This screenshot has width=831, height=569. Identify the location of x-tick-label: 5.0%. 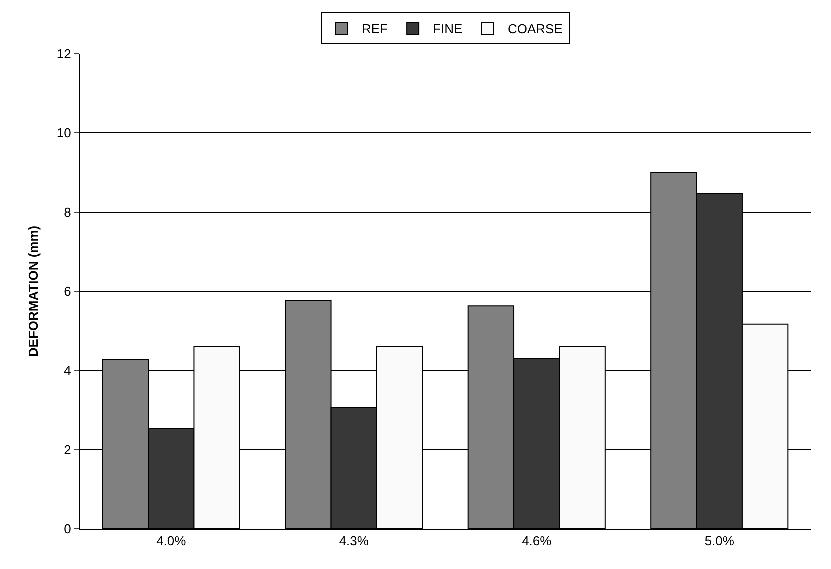
(719, 541).